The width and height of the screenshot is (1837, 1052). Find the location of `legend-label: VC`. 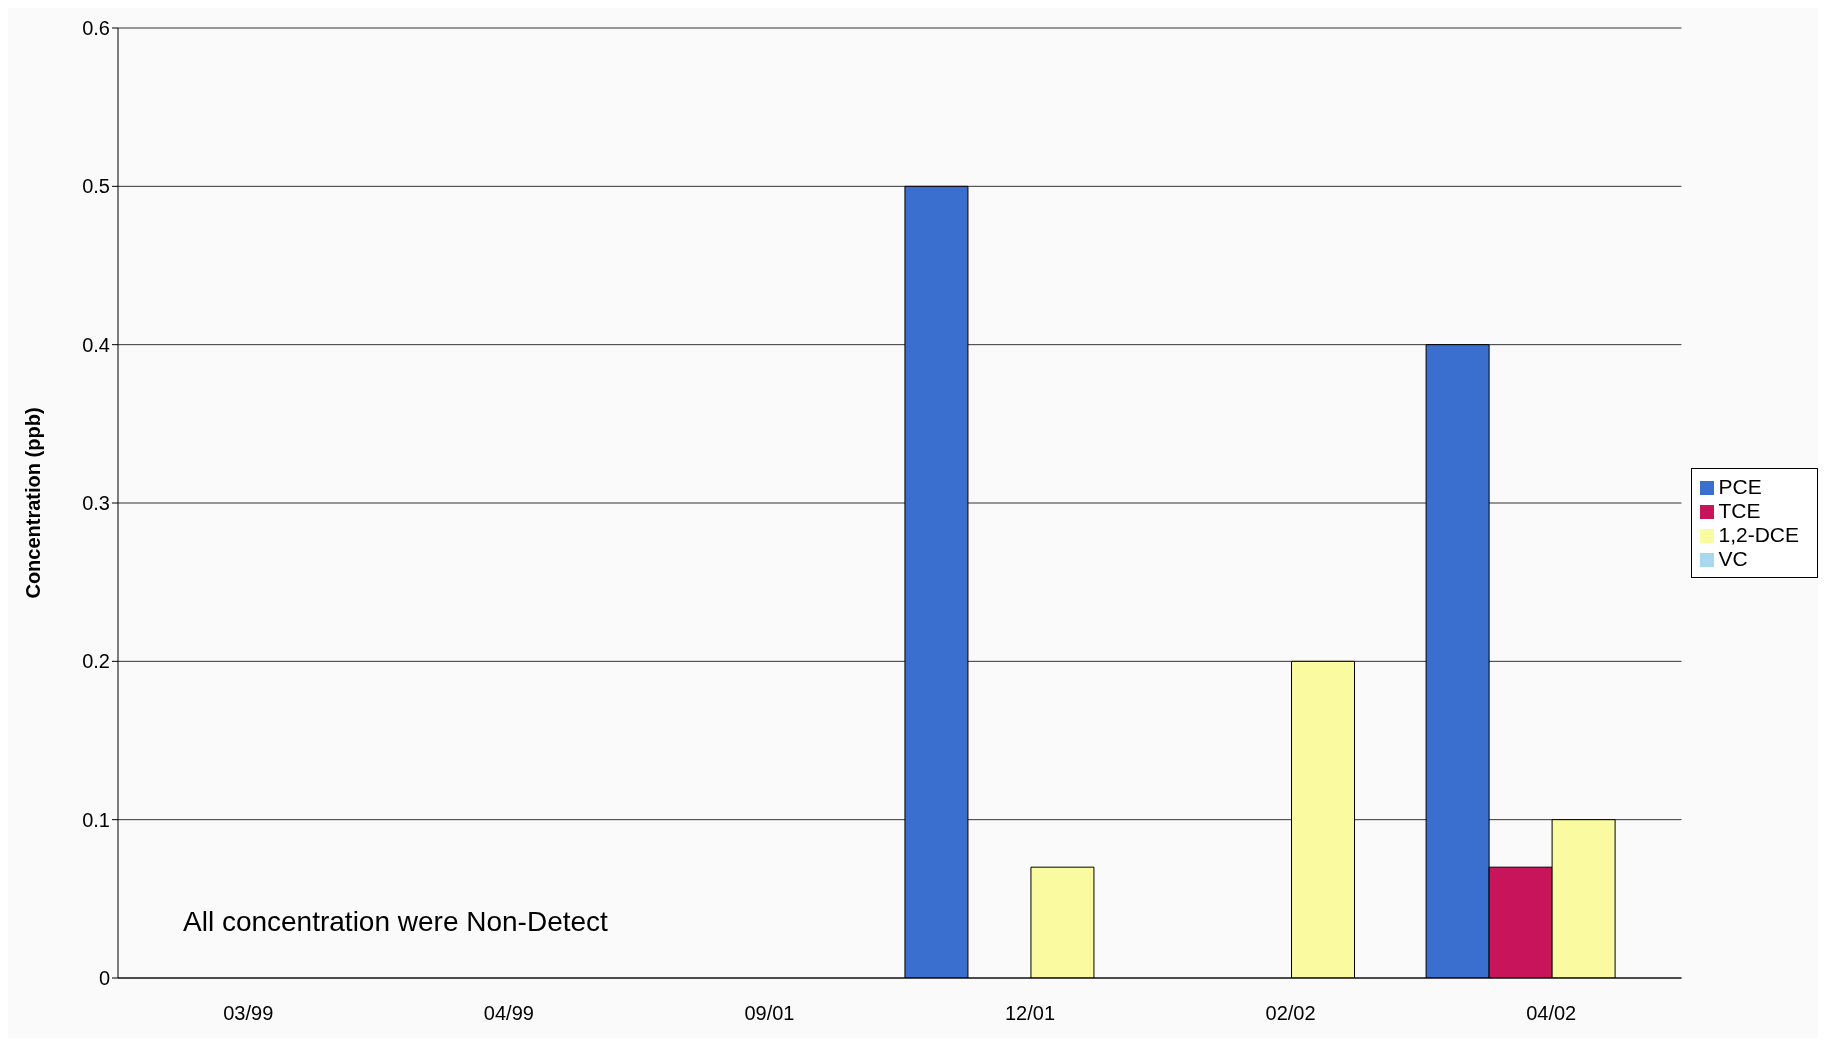

legend-label: VC is located at coordinates (1733, 558).